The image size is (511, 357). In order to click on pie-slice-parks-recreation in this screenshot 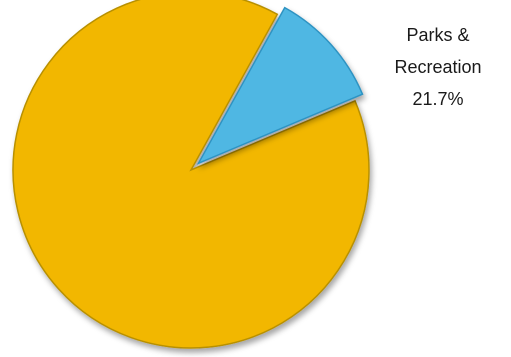, I will do `click(280, 85)`.